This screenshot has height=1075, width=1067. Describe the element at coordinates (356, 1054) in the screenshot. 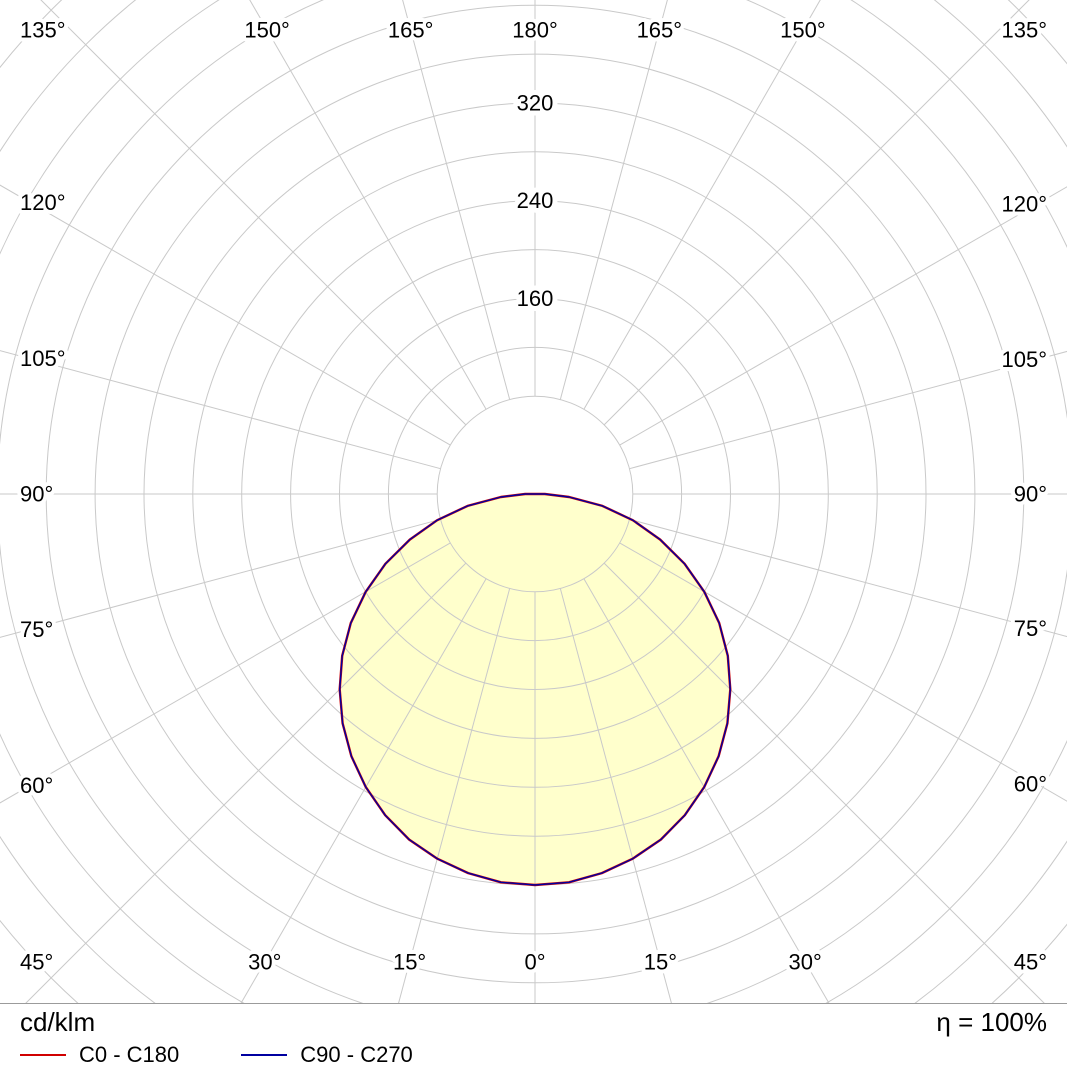

I see `legend-label-c90: C90 - C270` at that location.